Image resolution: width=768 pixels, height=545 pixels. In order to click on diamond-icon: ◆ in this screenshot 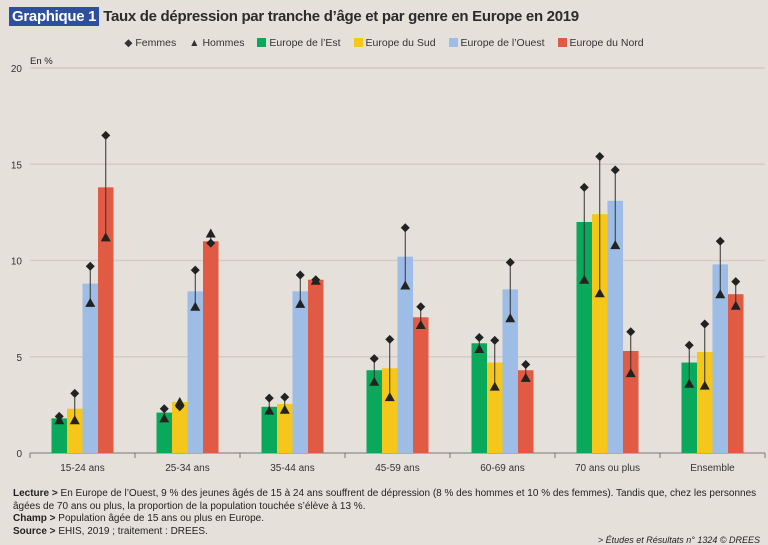, I will do `click(128, 43)`.